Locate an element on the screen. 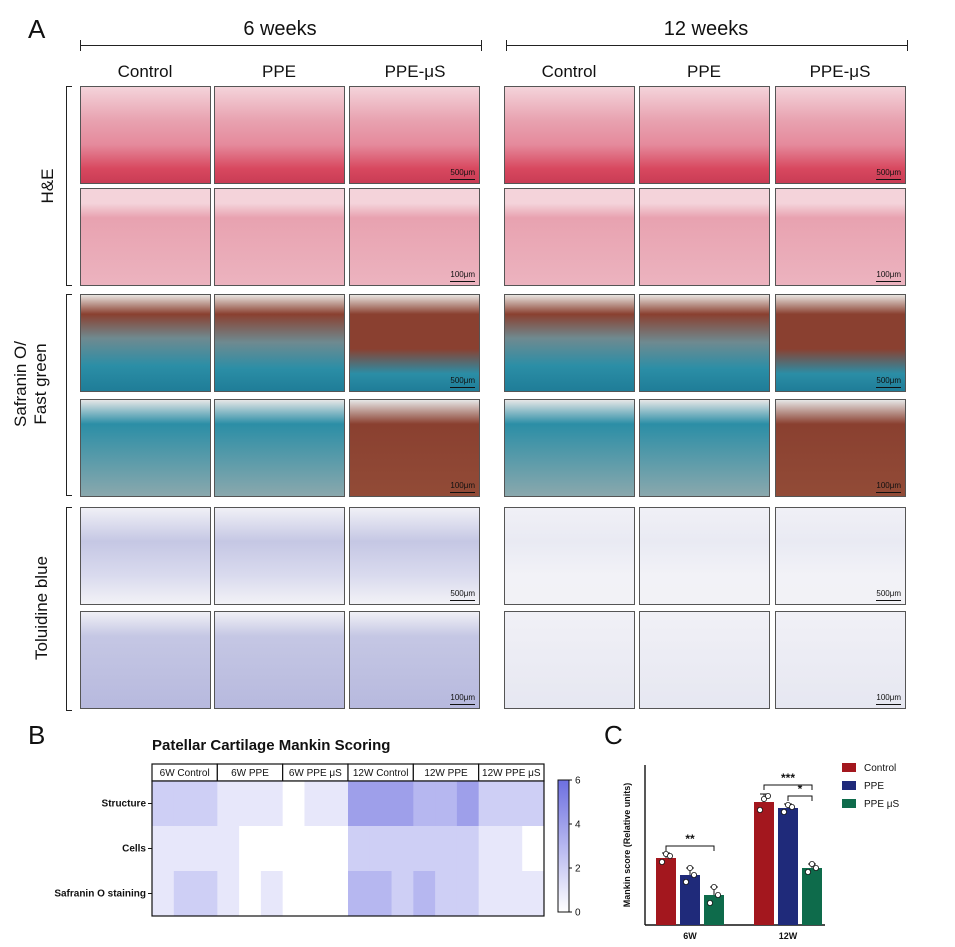 This screenshot has width=955, height=947. micrograph-tol-low-6w-ppe-us: 500μm is located at coordinates (414, 556).